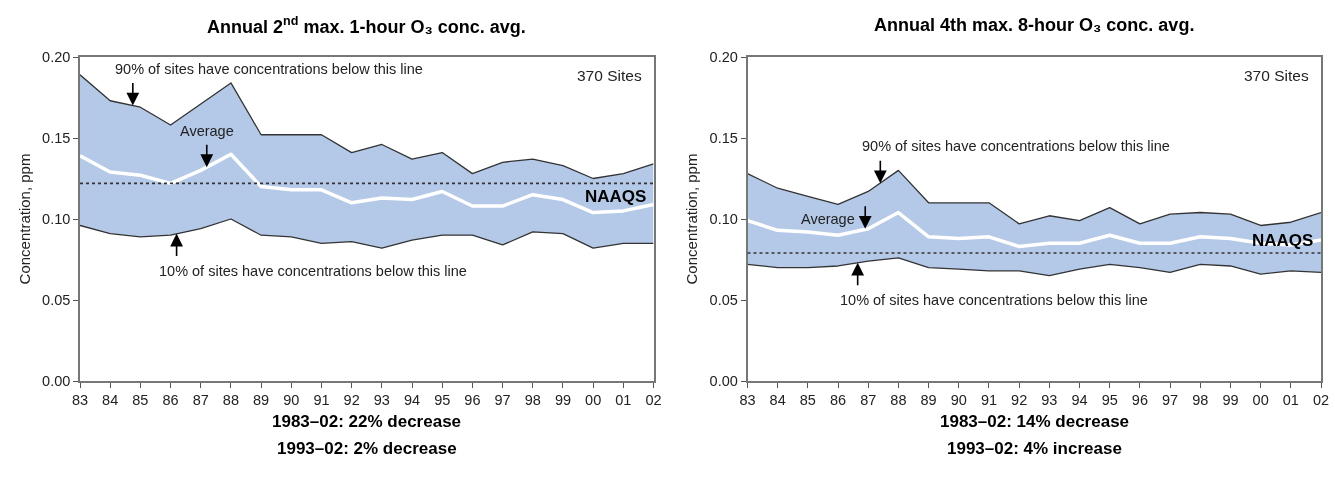 Image resolution: width=1335 pixels, height=477 pixels. Describe the element at coordinates (1034, 448) in the screenshot. I see `text: 1993–02: 4% increase` at that location.